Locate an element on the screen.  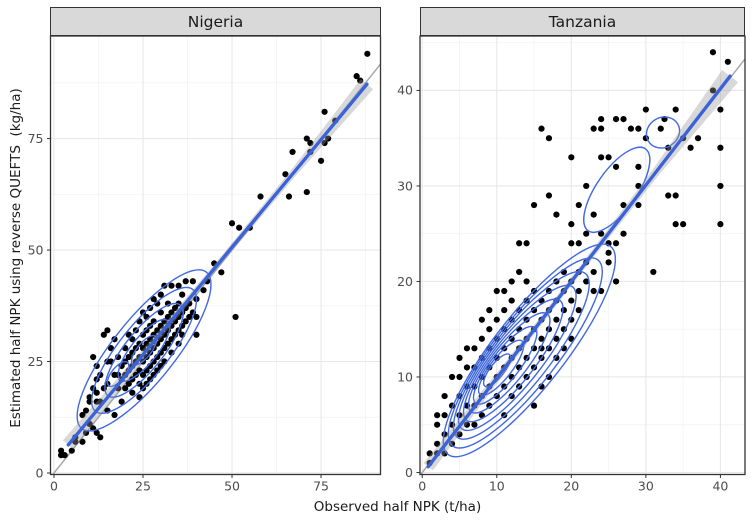
facet-strip-nigeria-label: Nigeria is located at coordinates (215, 21).